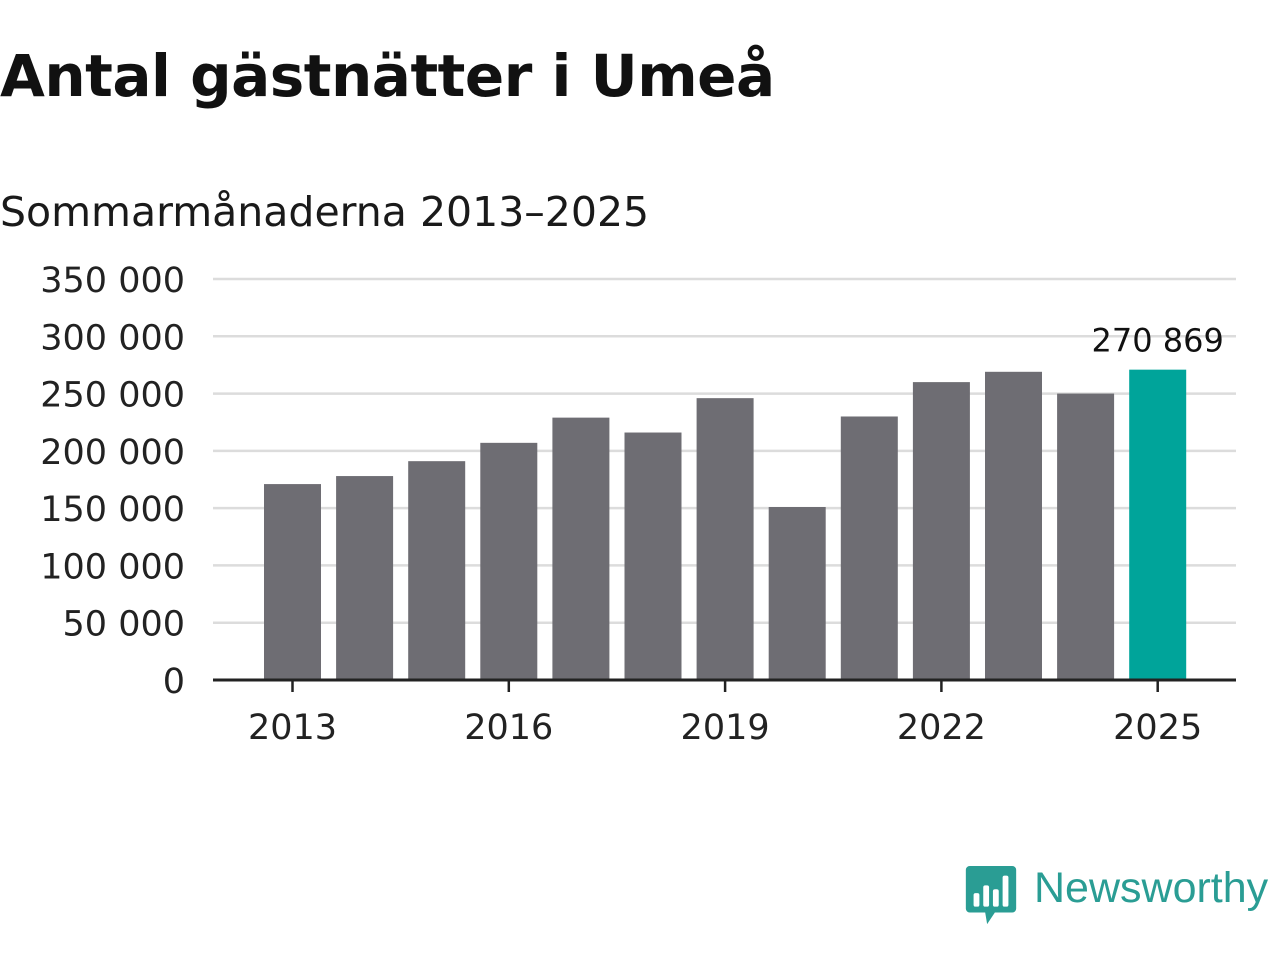  What do you see at coordinates (941, 728) in the screenshot?
I see `x-tick-label: 2022` at bounding box center [941, 728].